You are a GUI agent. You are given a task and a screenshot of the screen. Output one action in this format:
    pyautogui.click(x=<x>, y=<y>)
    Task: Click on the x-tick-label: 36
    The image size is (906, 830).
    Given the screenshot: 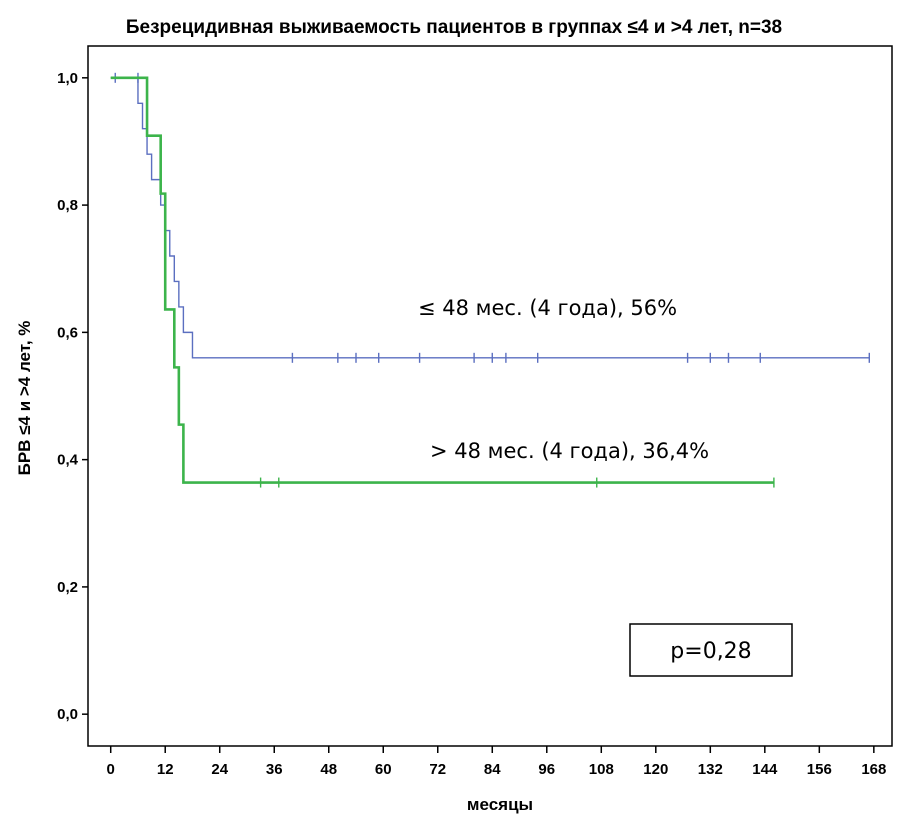 What is the action you would take?
    pyautogui.click(x=274, y=769)
    